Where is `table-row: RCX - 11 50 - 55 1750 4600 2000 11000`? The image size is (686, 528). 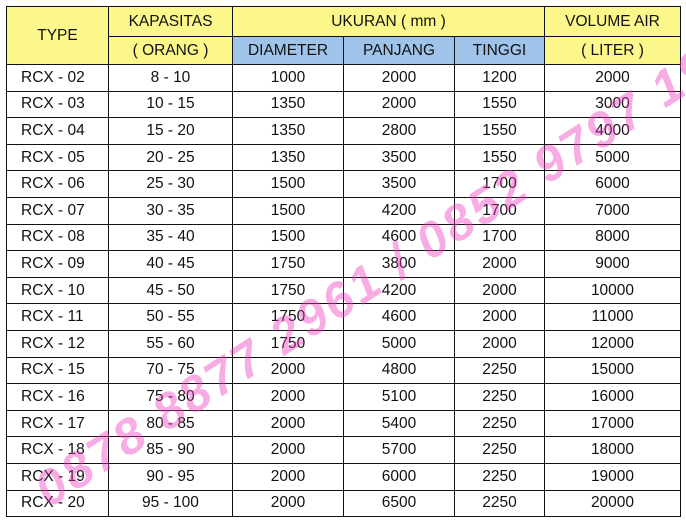 table-row: RCX - 11 50 - 55 1750 4600 2000 11000 is located at coordinates (343, 317).